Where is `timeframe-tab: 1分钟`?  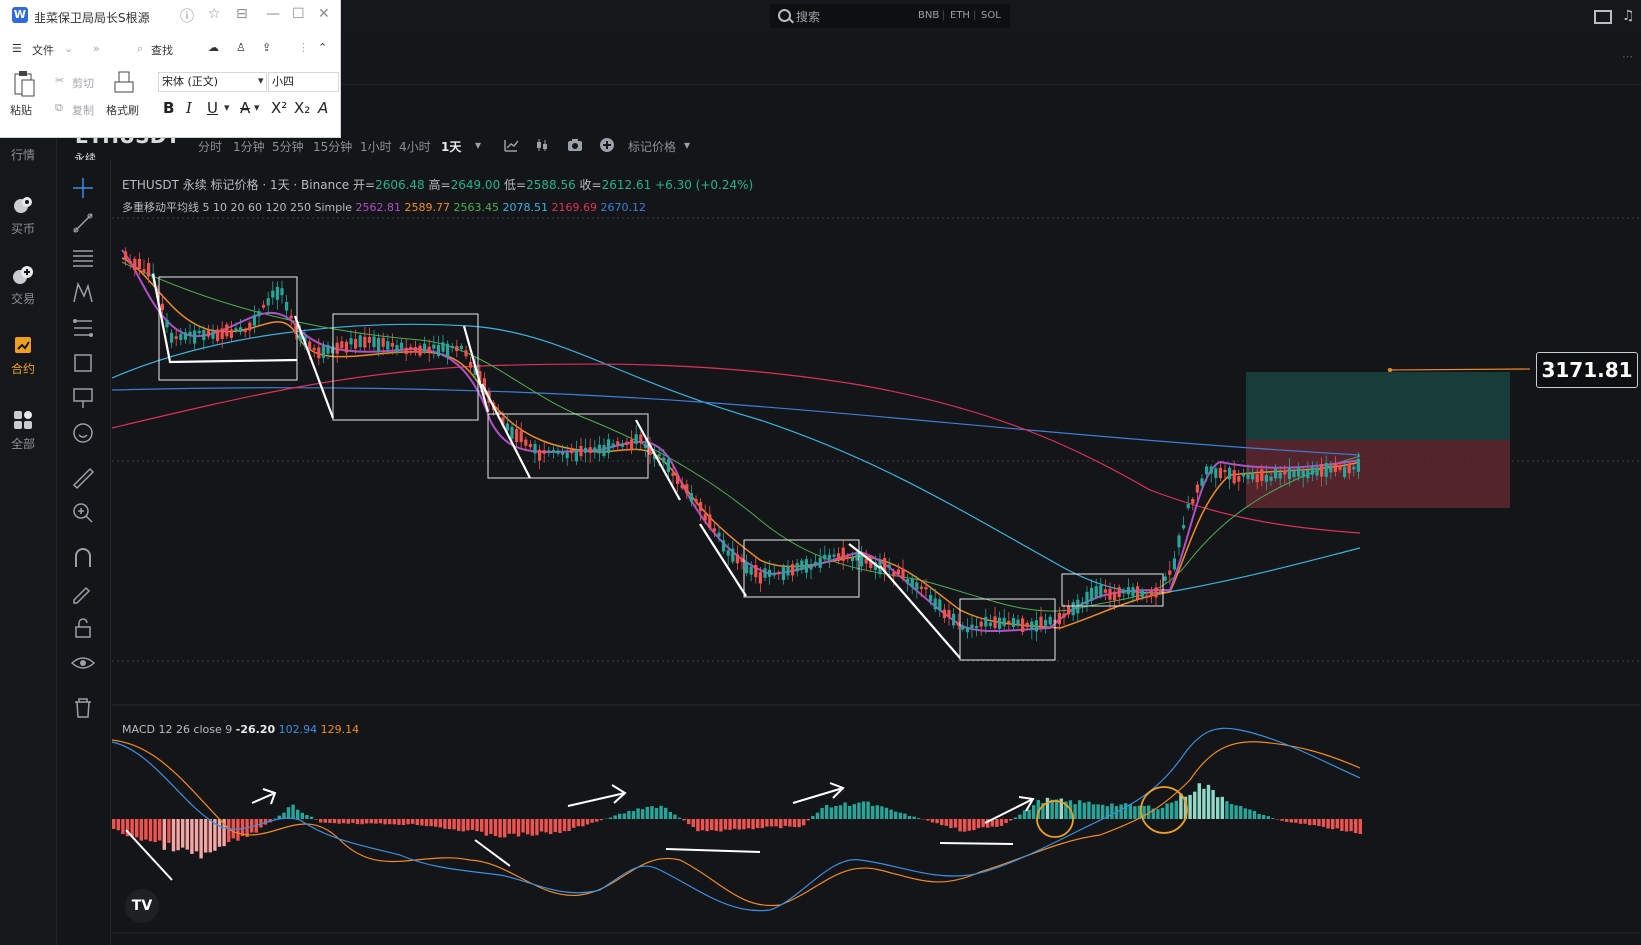 timeframe-tab: 1分钟 is located at coordinates (249, 147).